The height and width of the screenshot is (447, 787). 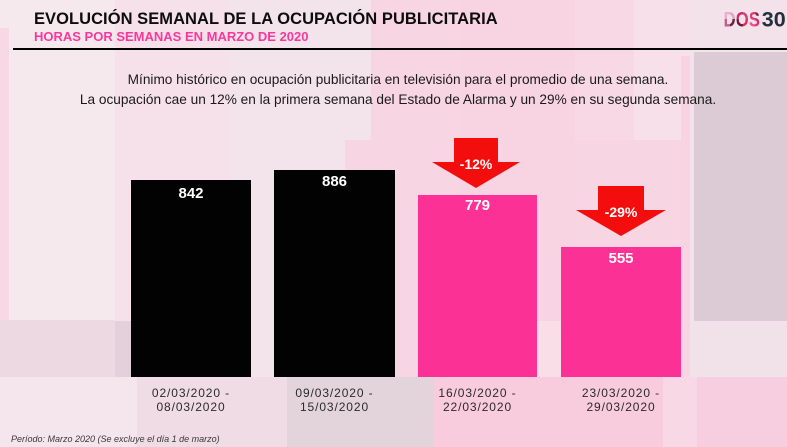 I want to click on svg-text: -12%, so click(x=476, y=164).